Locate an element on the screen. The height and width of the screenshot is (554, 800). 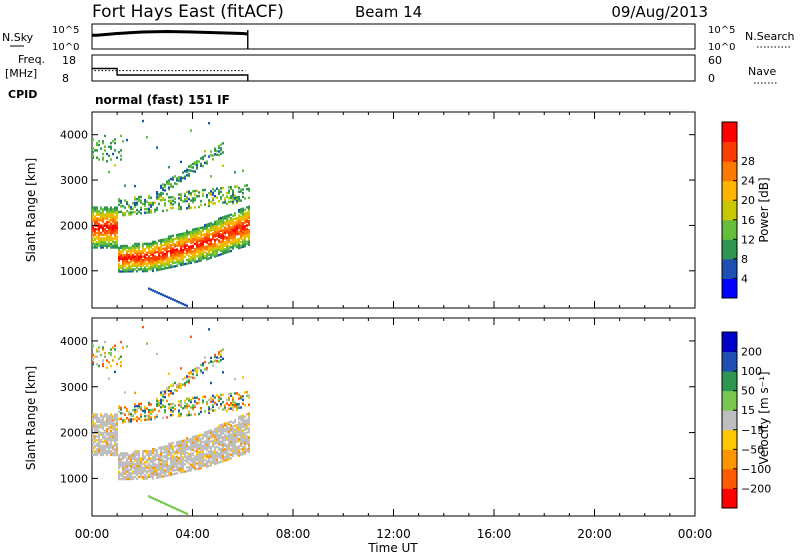
noise-left-tick-bottom: 10^0 is located at coordinates (65, 47).